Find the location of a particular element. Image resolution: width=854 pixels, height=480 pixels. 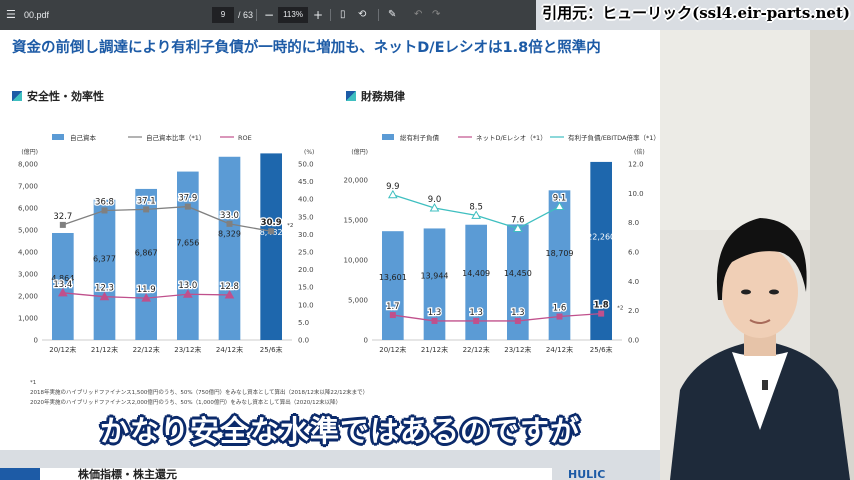

page-number-input: 9 is located at coordinates (223, 15).